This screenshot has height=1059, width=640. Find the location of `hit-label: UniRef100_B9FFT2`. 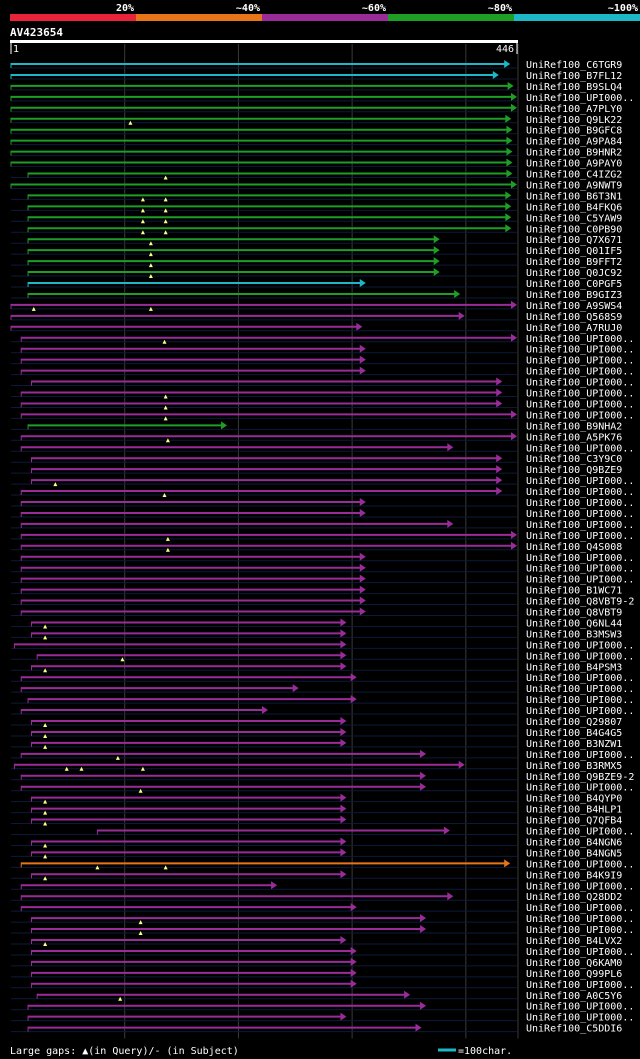

hit-label: UniRef100_B9FFT2 is located at coordinates (574, 262).